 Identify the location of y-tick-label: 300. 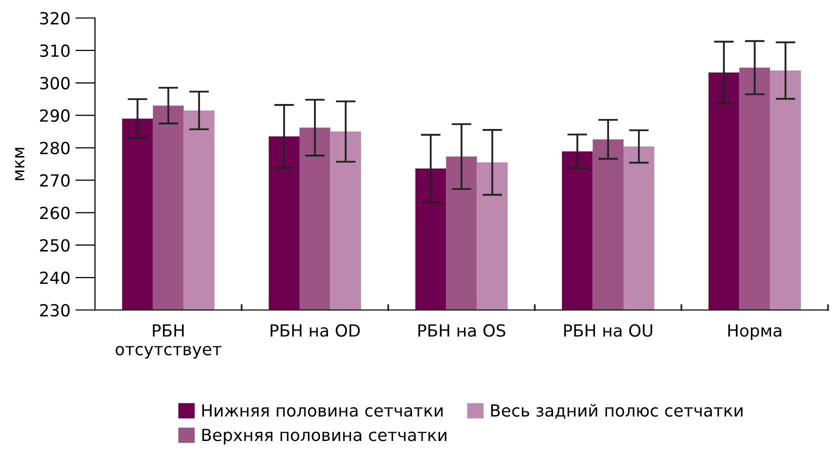
(55, 83).